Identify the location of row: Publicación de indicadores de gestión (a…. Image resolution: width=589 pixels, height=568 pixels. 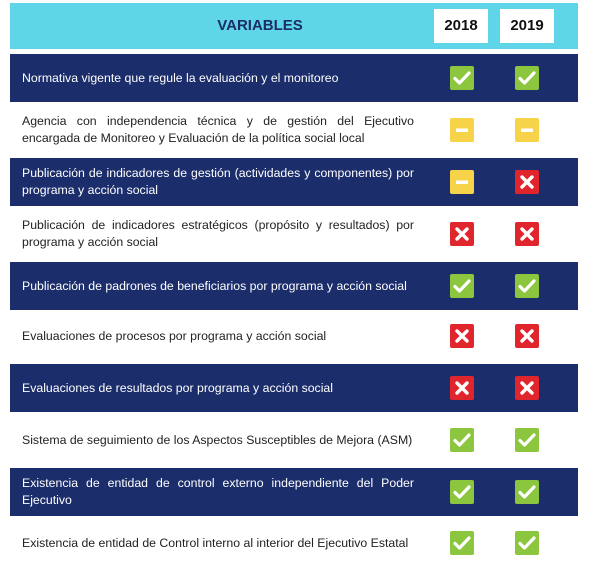
(294, 182).